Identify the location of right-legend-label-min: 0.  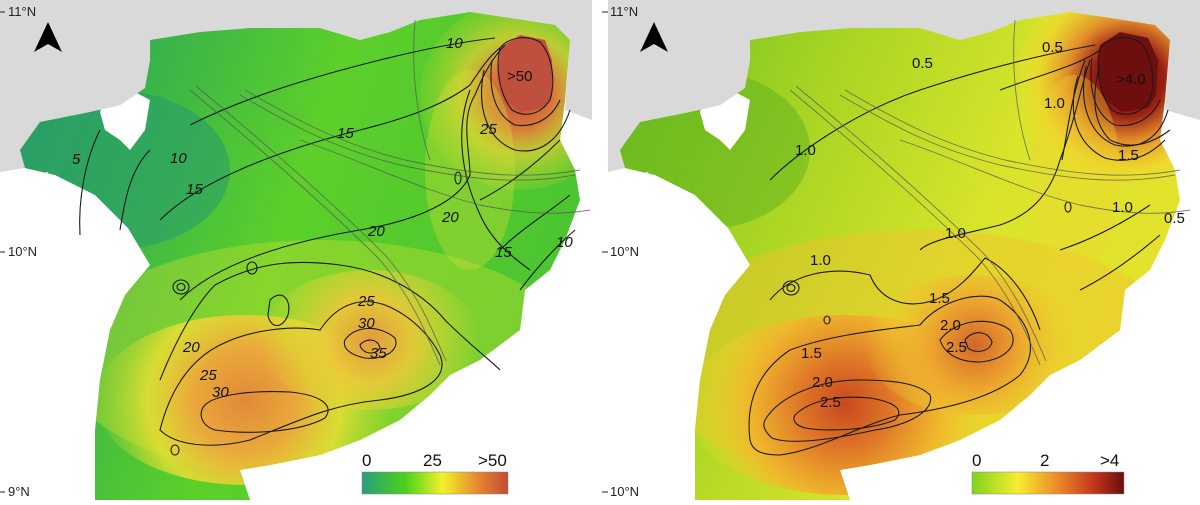
(976, 460).